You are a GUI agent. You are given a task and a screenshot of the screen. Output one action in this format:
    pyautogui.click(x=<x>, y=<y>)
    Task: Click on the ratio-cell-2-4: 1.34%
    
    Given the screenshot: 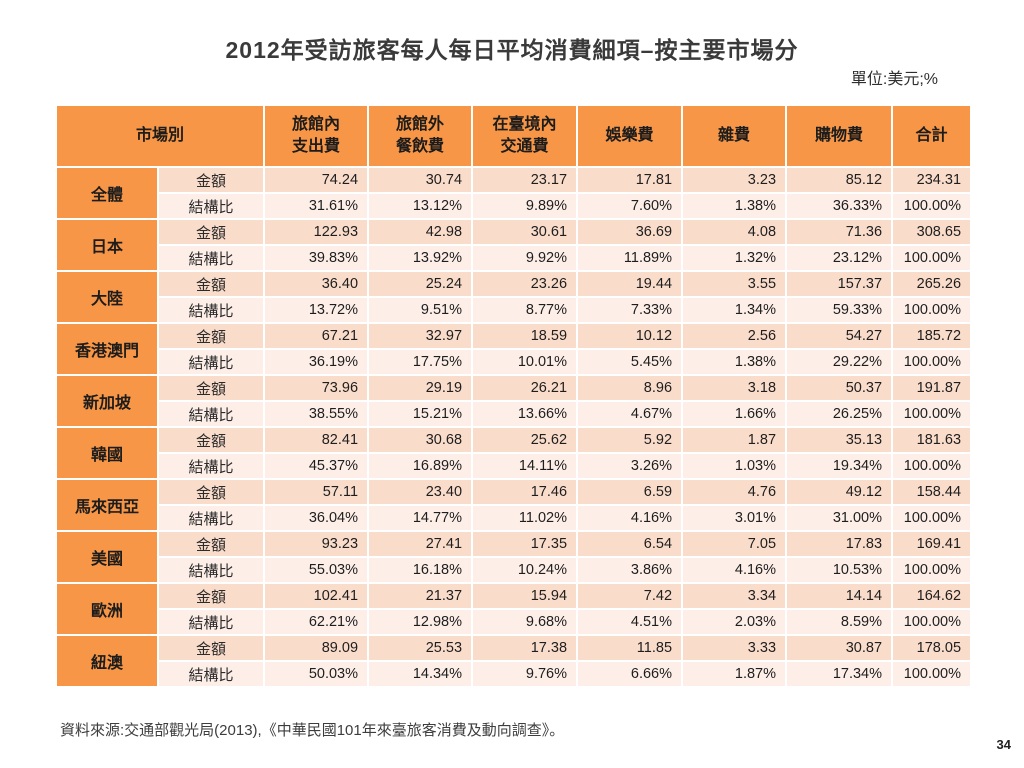 What is the action you would take?
    pyautogui.click(x=734, y=310)
    